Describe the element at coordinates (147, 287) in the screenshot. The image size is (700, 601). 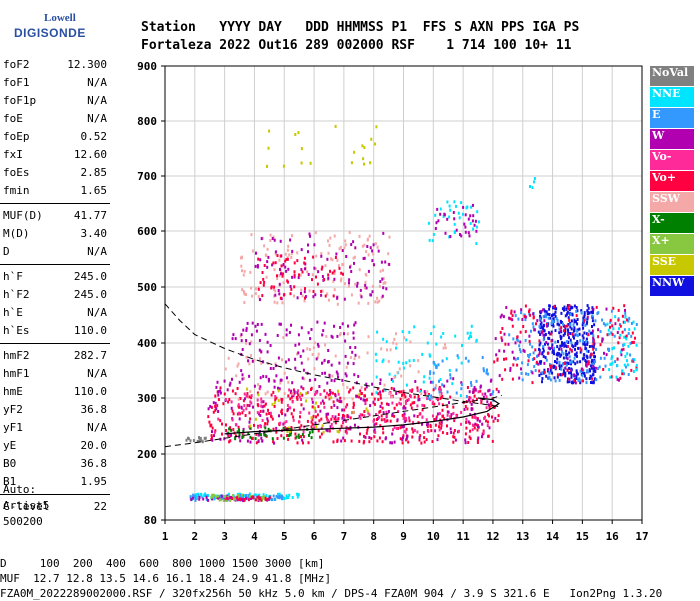
I see `y-tick-label: 500` at that location.